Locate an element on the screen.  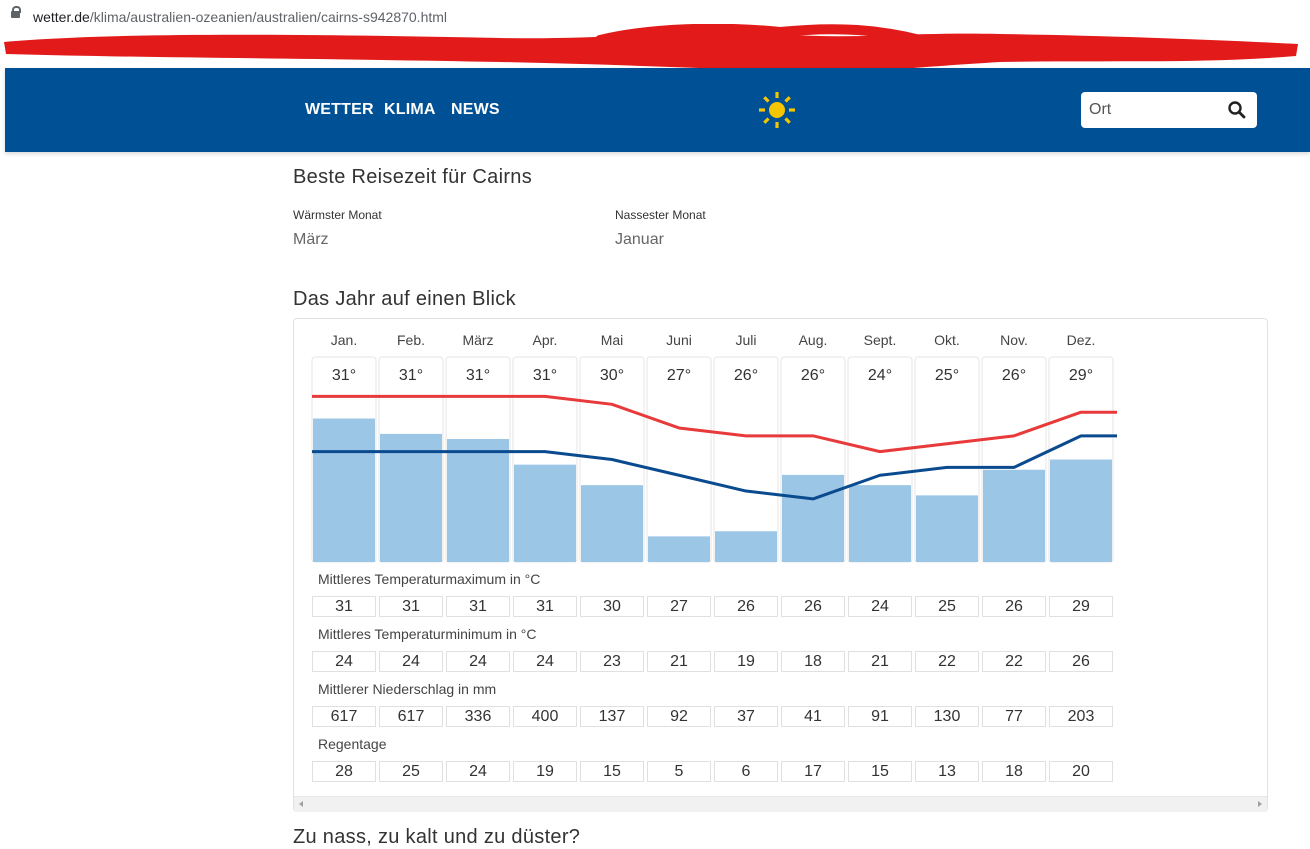
month-header: Apr. is located at coordinates (545, 340).